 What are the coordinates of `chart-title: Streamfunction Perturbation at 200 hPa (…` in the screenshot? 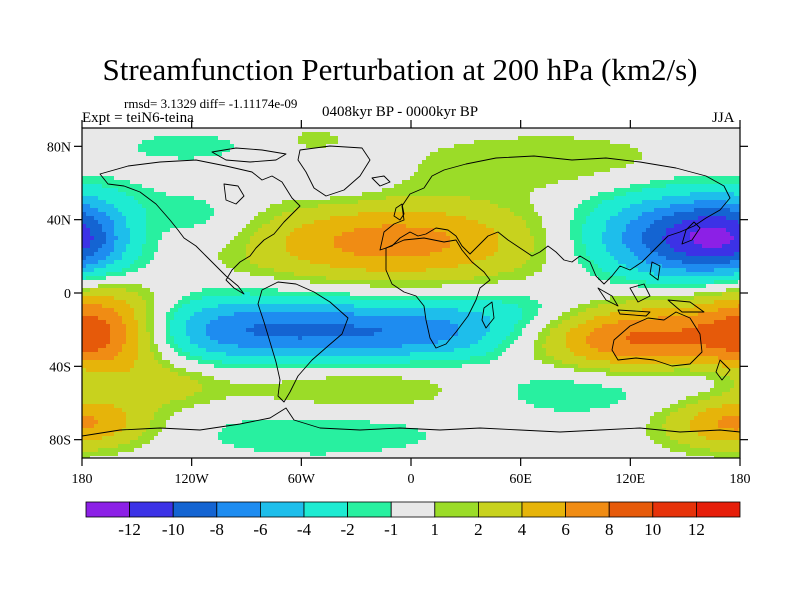 It's located at (400, 69).